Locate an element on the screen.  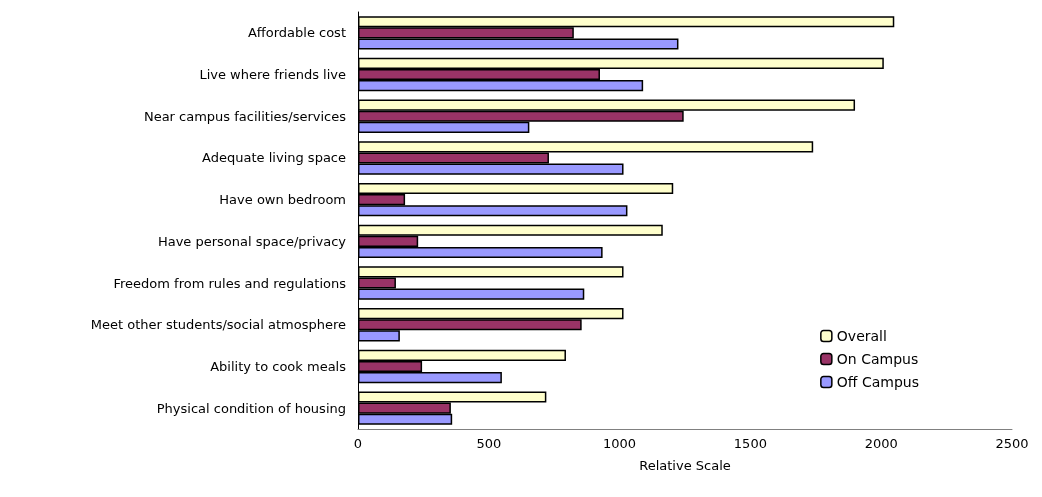
legend-label: Overall is located at coordinates (861, 336).